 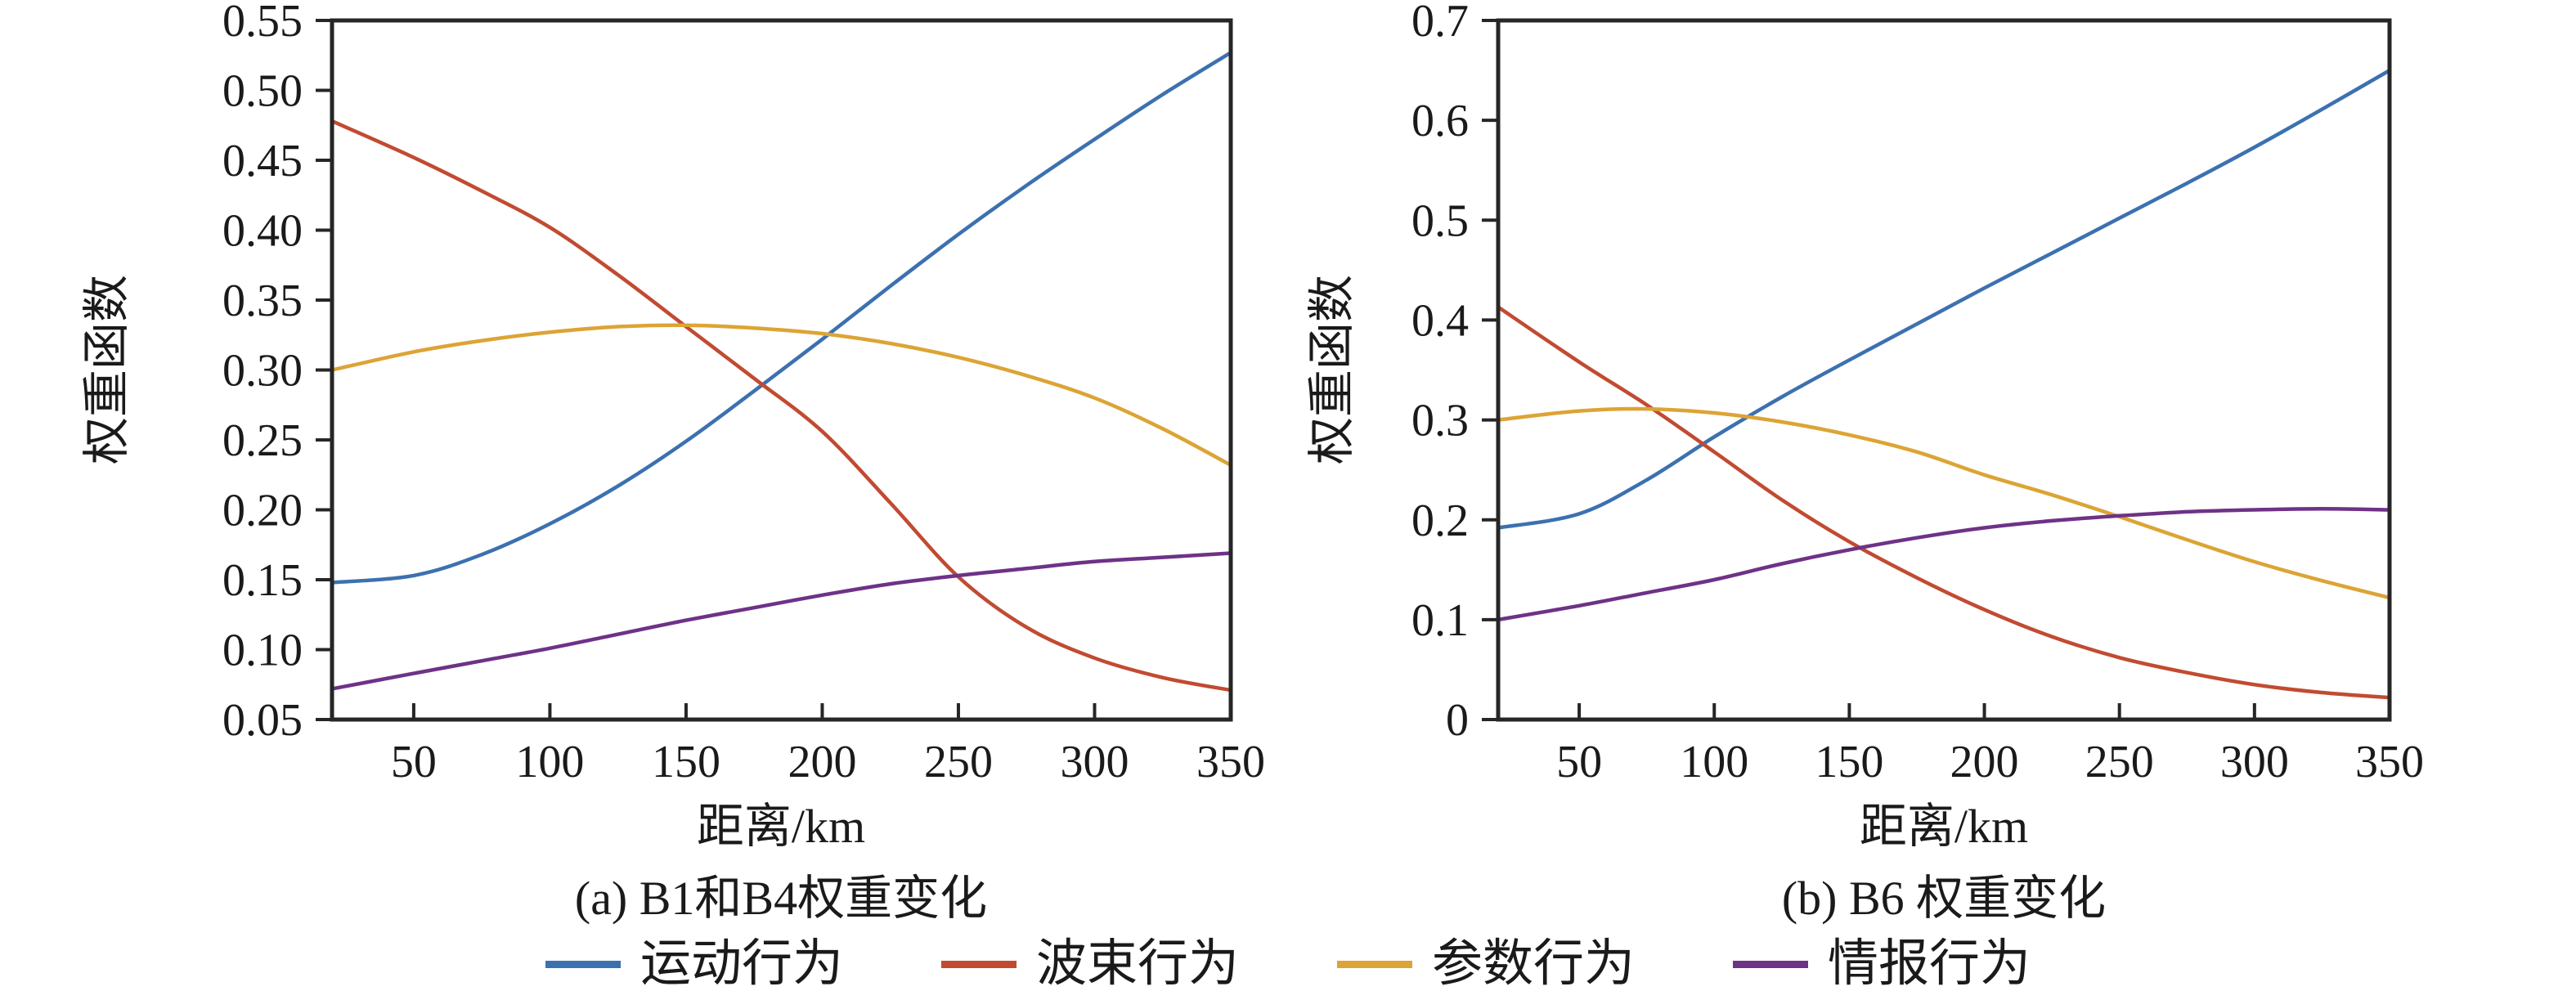 I want to click on y-tick-label: 0.50, so click(x=262, y=91).